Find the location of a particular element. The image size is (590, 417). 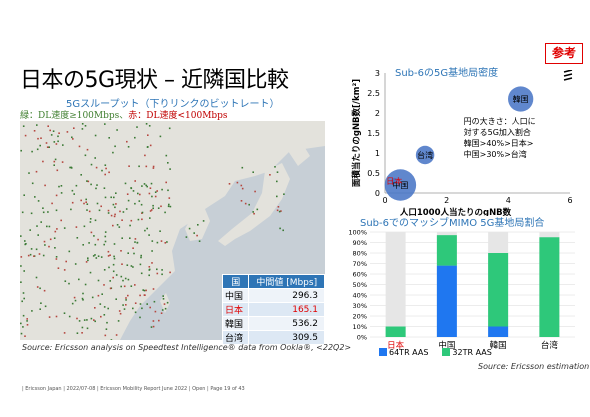

value-cell: 296.3 is located at coordinates (286, 295).